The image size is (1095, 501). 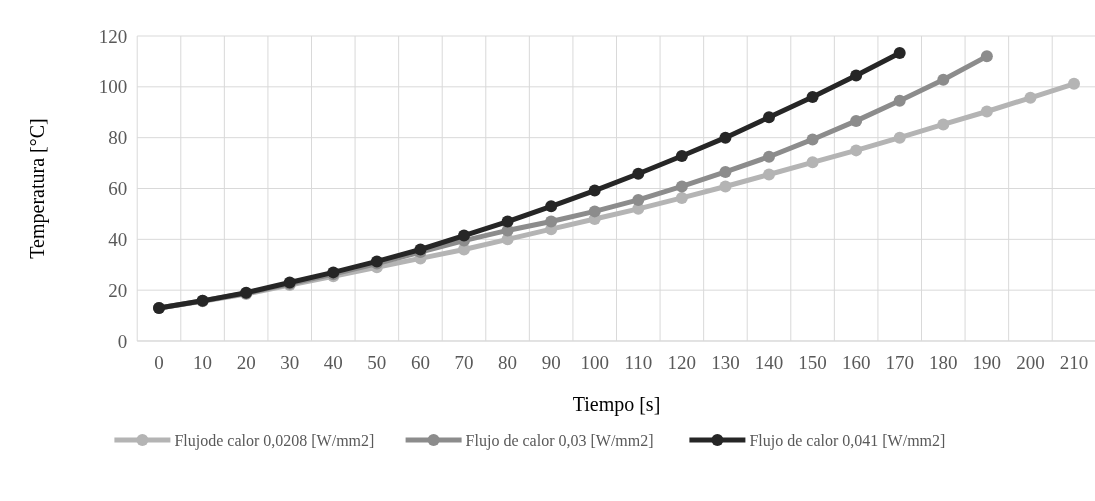 What do you see at coordinates (725, 362) in the screenshot?
I see `x-tick-label: 130` at bounding box center [725, 362].